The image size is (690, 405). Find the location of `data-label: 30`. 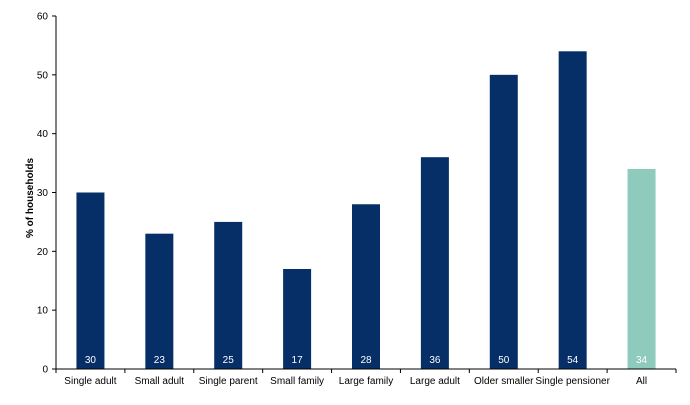

data-label: 30 is located at coordinates (91, 360).